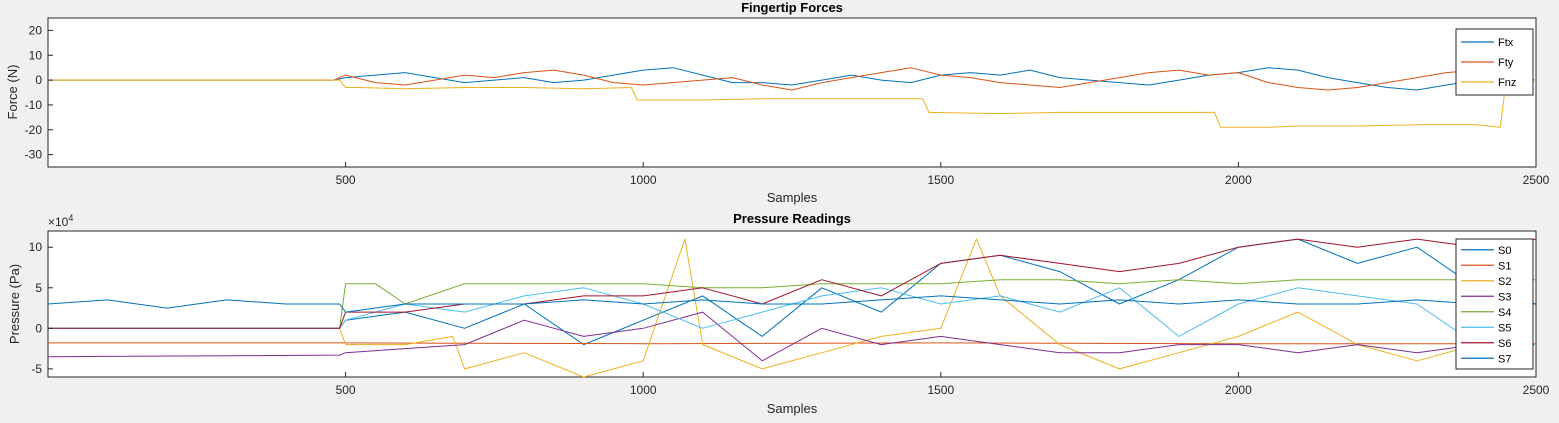 This screenshot has width=1559, height=423. What do you see at coordinates (1504, 251) in the screenshot?
I see `legend-label: S0` at bounding box center [1504, 251].